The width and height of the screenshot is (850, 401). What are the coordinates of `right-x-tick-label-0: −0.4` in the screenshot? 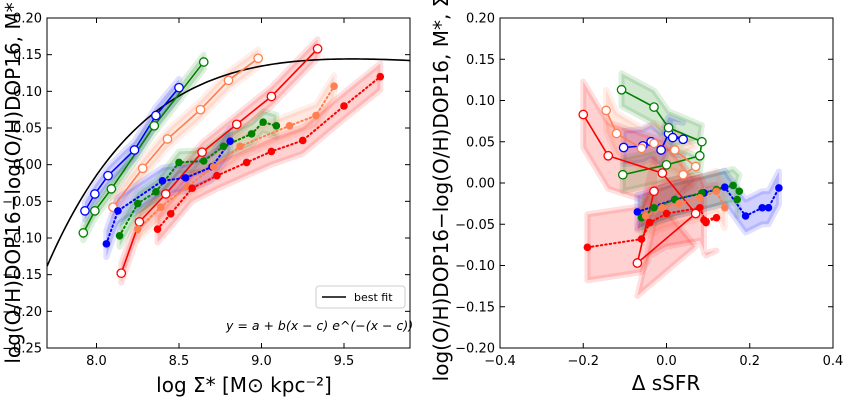 It's located at (500, 361).